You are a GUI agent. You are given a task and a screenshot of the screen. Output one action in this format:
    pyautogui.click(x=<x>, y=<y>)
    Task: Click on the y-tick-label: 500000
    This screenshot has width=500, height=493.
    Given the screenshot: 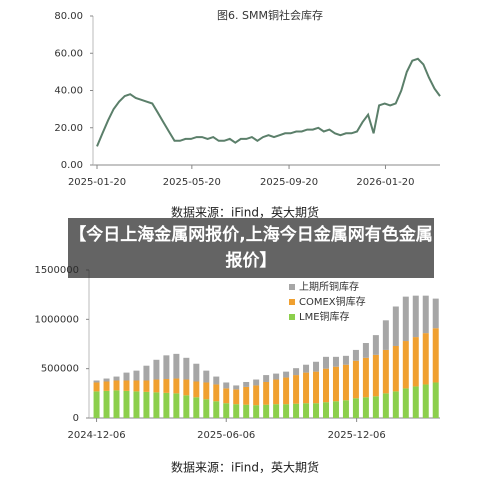 What is the action you would take?
    pyautogui.click(x=60, y=369)
    